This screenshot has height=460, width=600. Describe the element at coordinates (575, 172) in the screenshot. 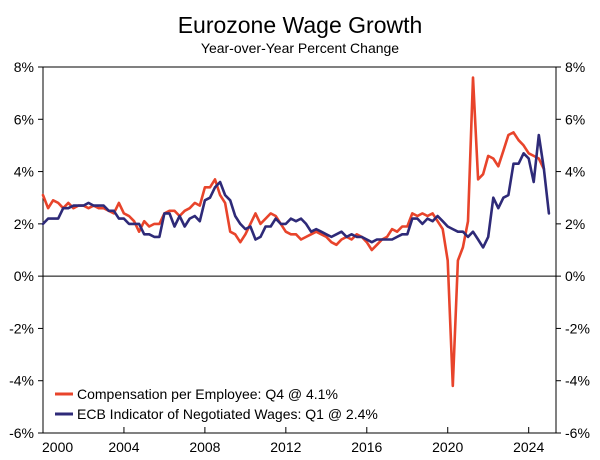

I see `y-tick-label-right: 4%` at that location.